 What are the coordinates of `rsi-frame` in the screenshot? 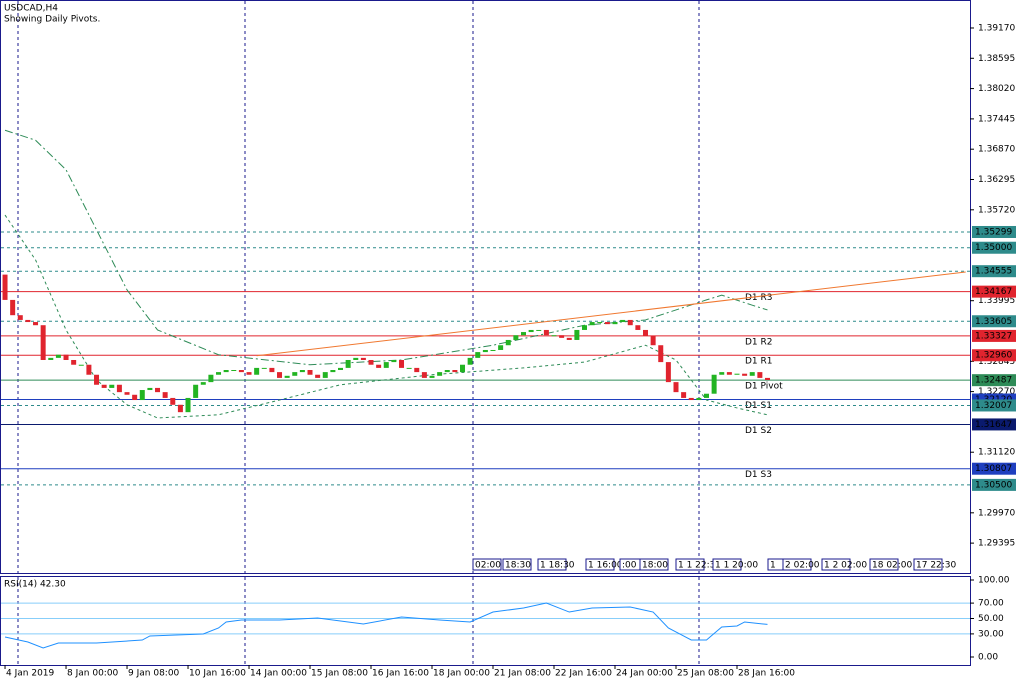 It's located at (485, 621).